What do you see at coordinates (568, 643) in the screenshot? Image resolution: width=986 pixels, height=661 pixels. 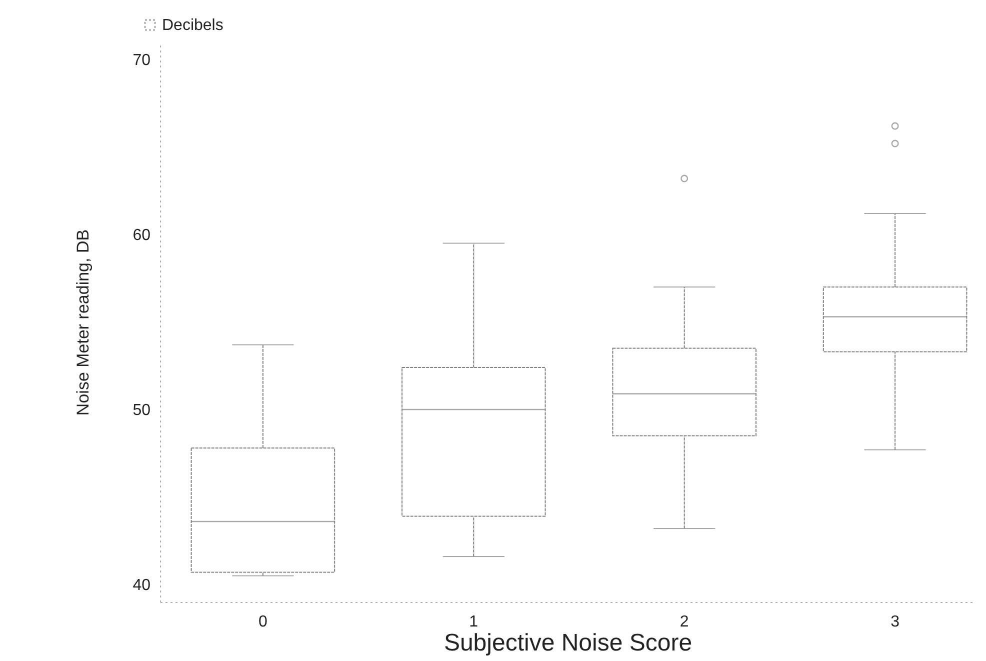 I see `x-axis-title: Subjective Noise Score` at bounding box center [568, 643].